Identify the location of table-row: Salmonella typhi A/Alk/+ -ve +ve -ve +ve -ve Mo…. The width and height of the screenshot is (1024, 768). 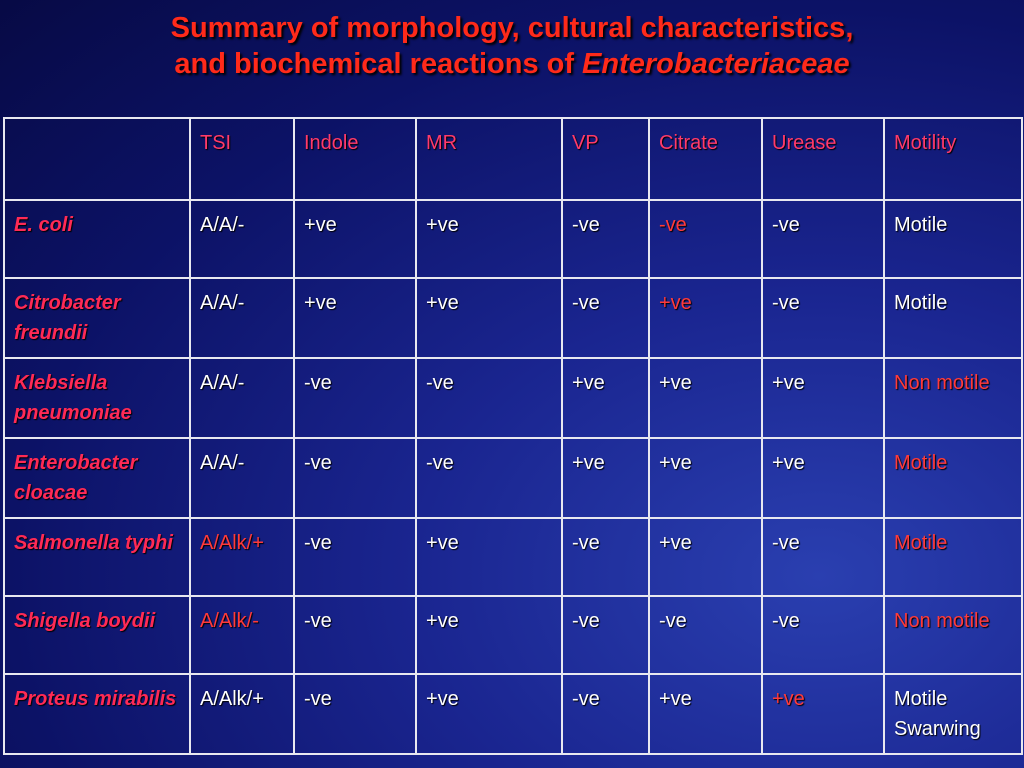
(513, 557).